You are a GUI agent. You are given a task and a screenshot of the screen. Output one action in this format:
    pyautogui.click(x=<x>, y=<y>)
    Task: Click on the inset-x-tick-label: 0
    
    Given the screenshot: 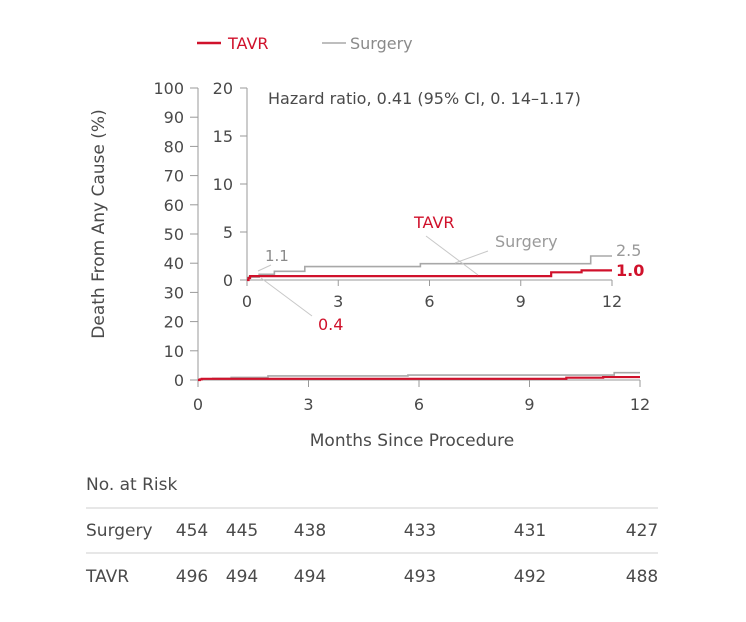 What is the action you would take?
    pyautogui.click(x=247, y=301)
    